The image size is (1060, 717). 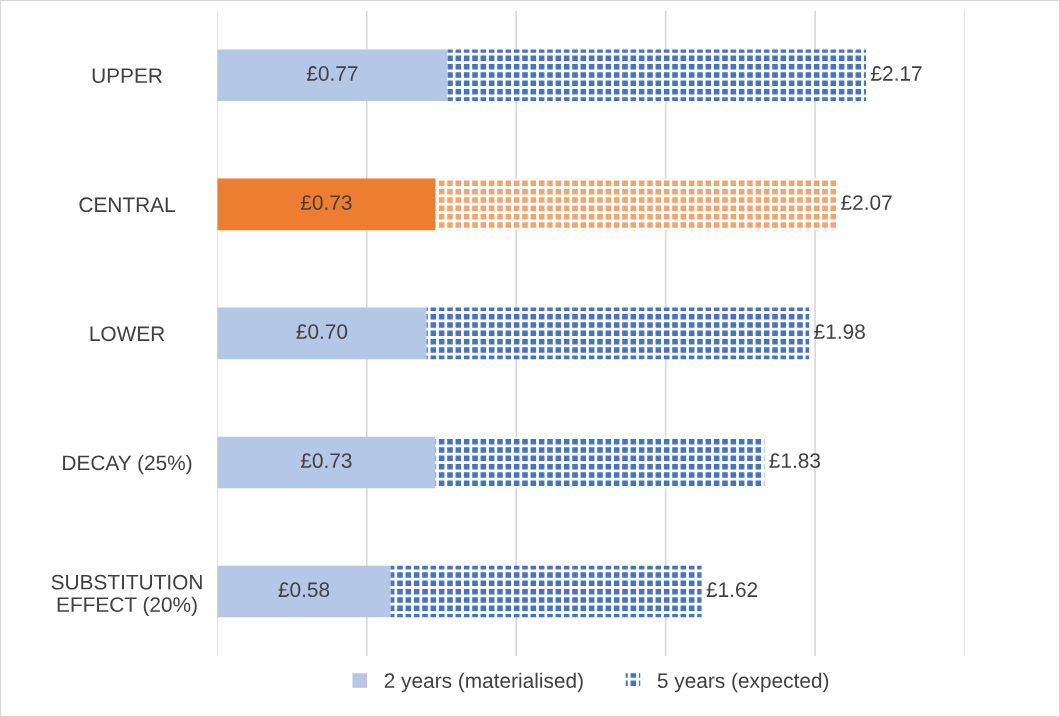 What do you see at coordinates (126, 595) in the screenshot?
I see `y-tick-label: SUBSTITUTION EFFECT (20%)` at bounding box center [126, 595].